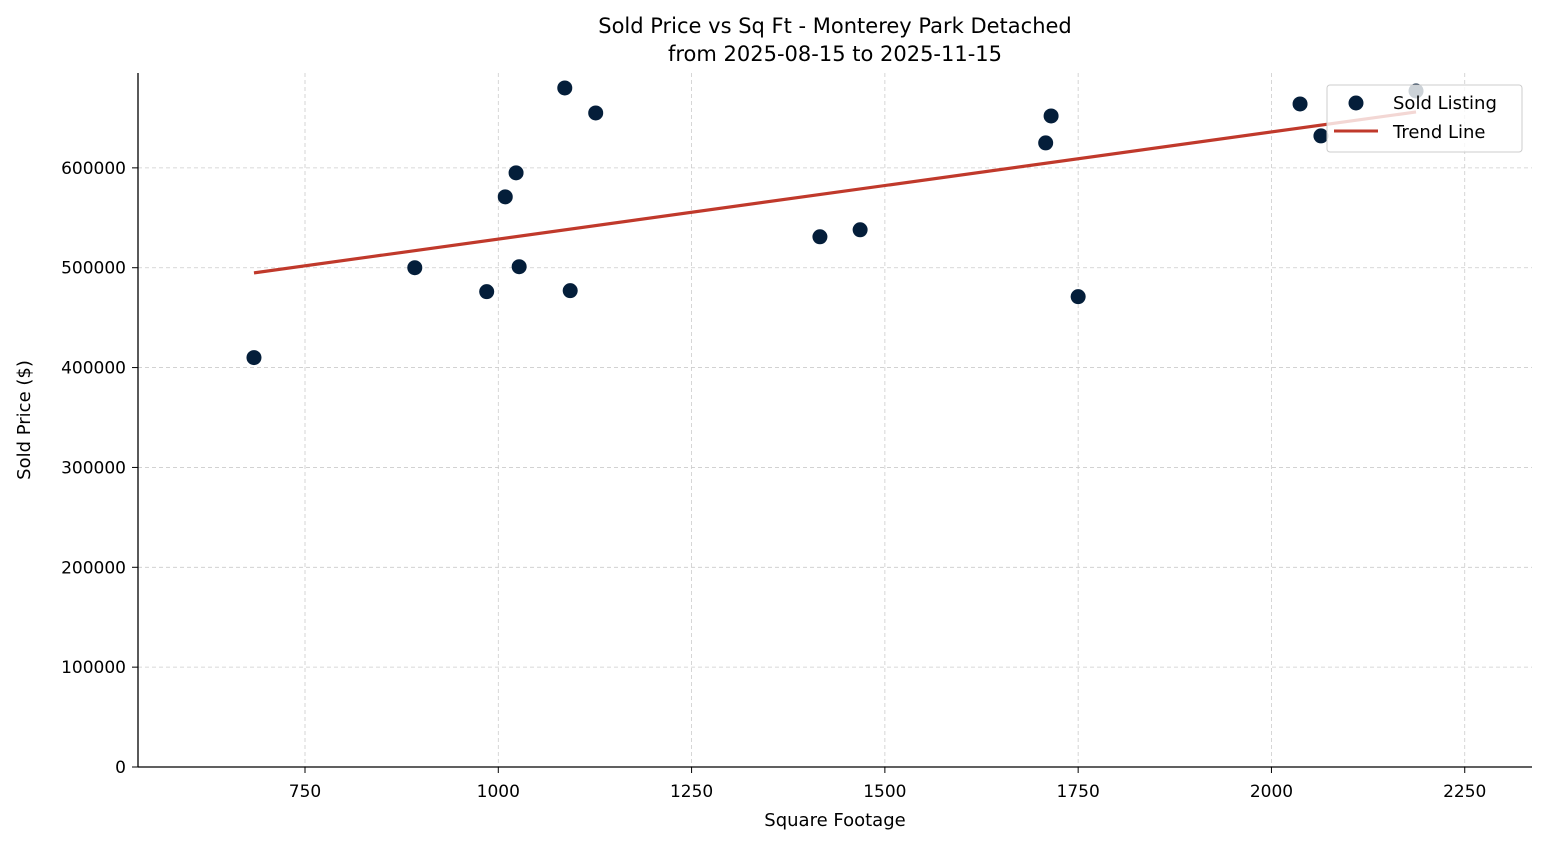  What do you see at coordinates (1445, 103) in the screenshot?
I see `legend-label-sold-listing: Sold Listing` at bounding box center [1445, 103].